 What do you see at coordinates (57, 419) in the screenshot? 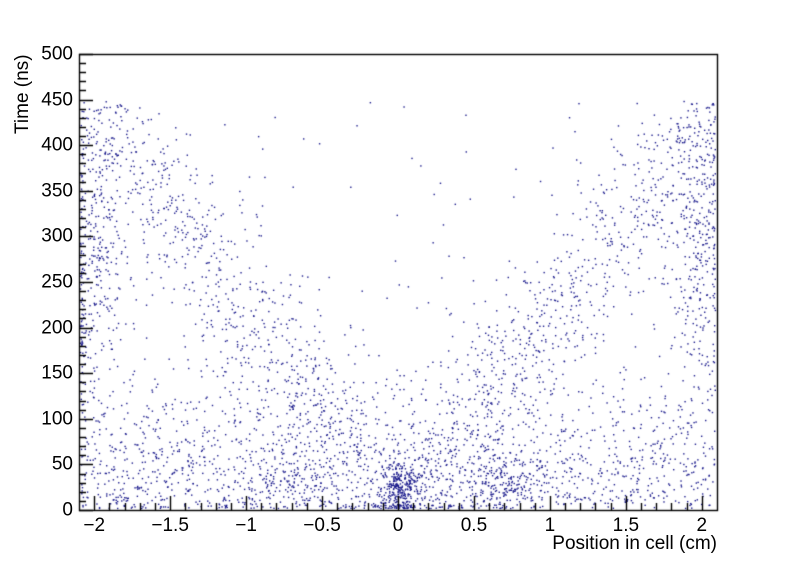
I see `y-tick-label: 100` at bounding box center [57, 419].